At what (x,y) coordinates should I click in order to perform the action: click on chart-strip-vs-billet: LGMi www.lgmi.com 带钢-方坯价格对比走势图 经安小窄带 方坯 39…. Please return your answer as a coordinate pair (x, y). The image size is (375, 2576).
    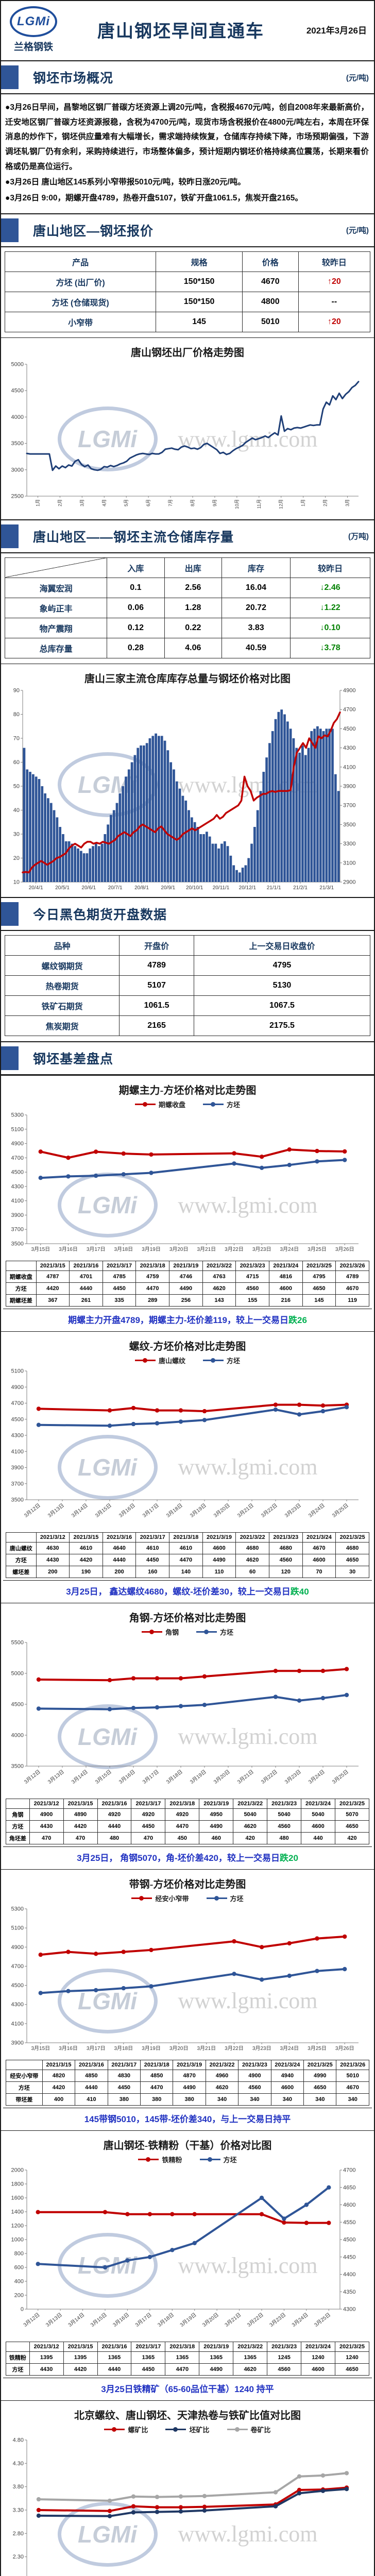
    Looking at the image, I should click on (187, 1999).